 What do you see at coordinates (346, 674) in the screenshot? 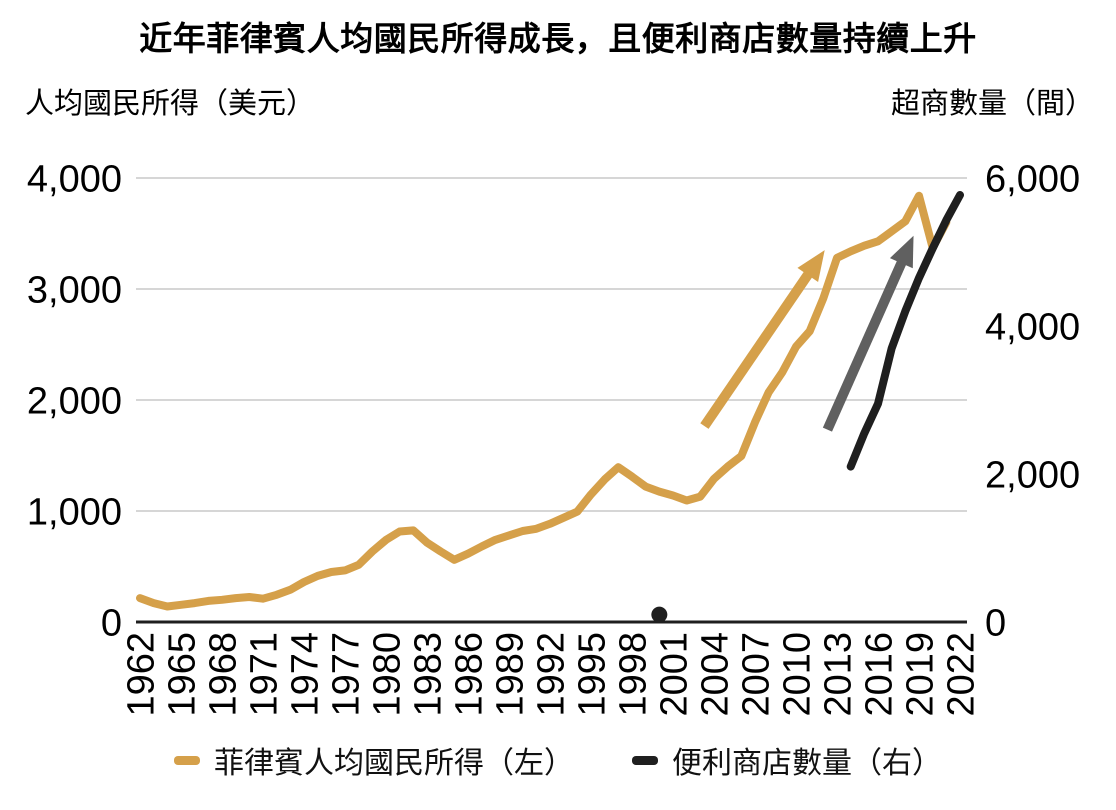
I see `x-axis-tick-label: 1977` at bounding box center [346, 674].